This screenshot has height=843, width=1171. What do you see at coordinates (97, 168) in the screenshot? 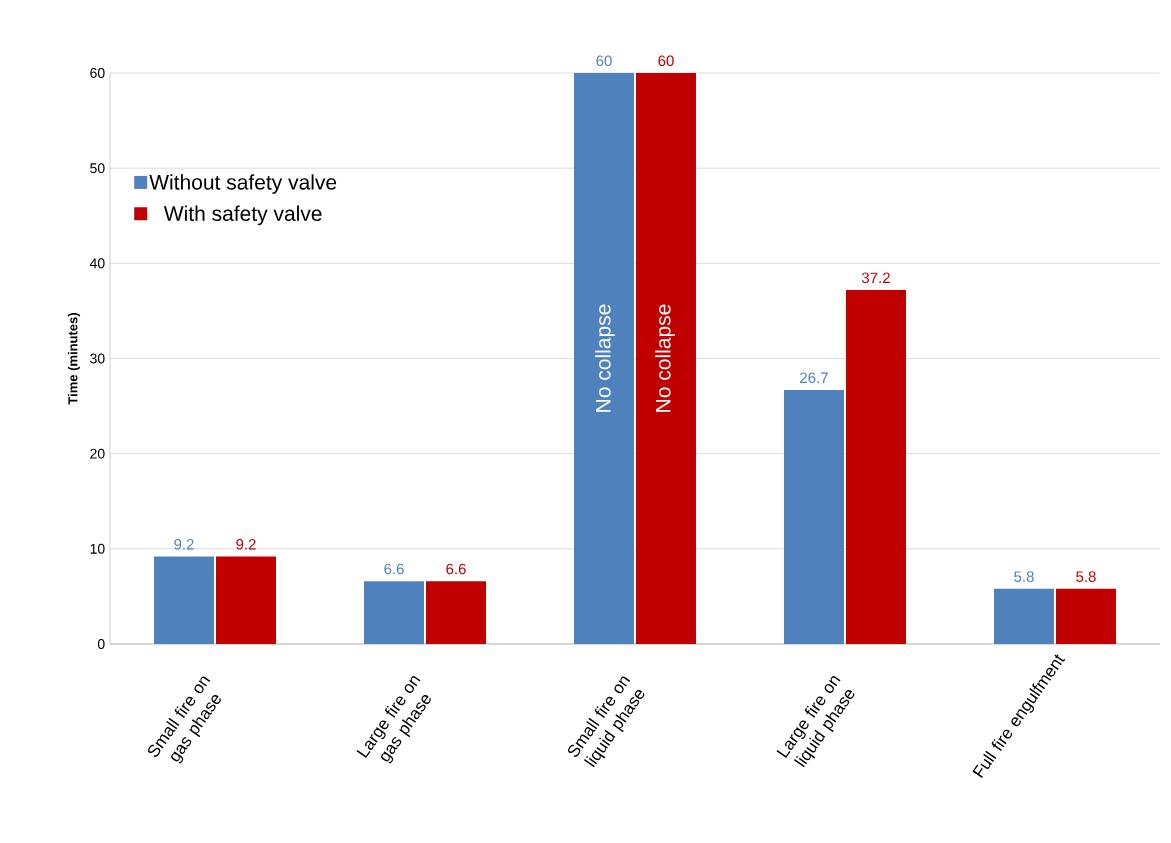
I see `y-tick-label: 50` at bounding box center [97, 168].